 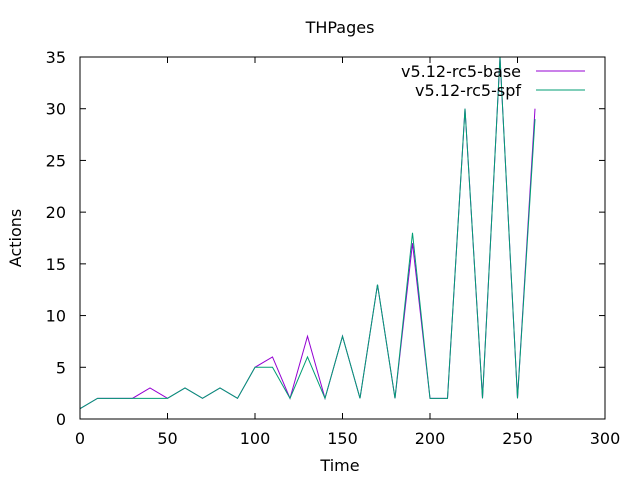 I want to click on legend-entry-label: v5.12-rc5-base, so click(x=461, y=71).